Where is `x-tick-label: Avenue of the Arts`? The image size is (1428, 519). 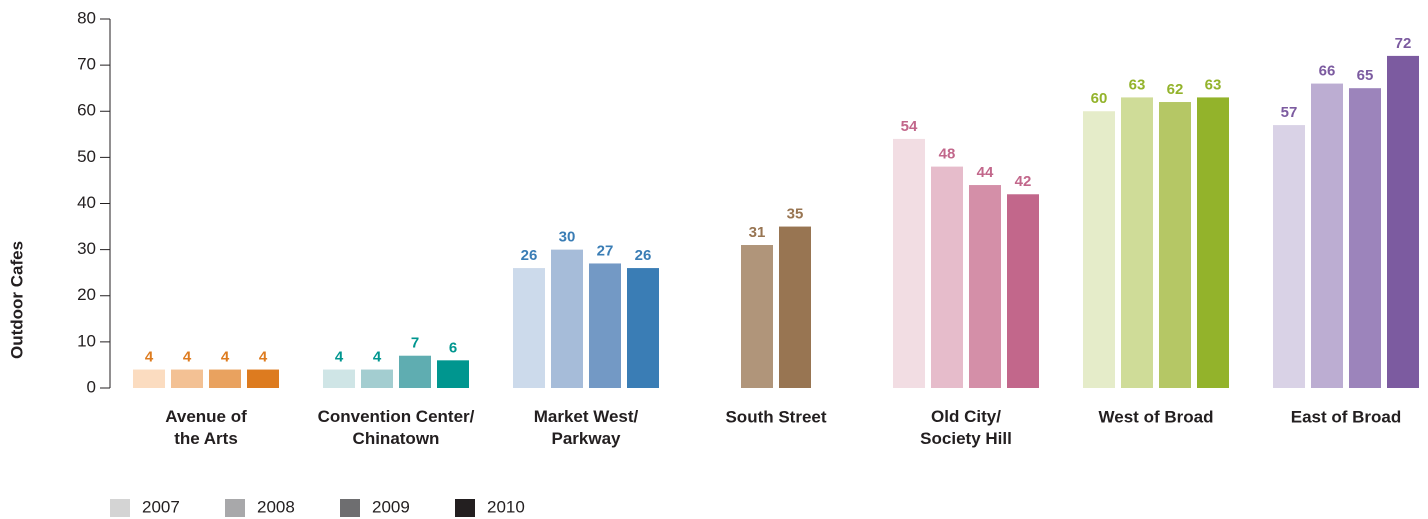 x-tick-label: Avenue of the Arts is located at coordinates (206, 427).